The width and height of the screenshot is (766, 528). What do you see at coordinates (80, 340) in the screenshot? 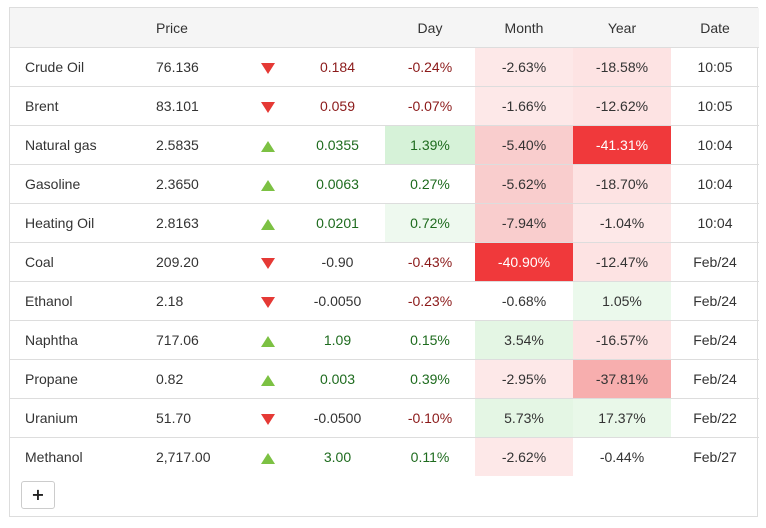
I see `commodity-name: Naphtha` at bounding box center [80, 340].